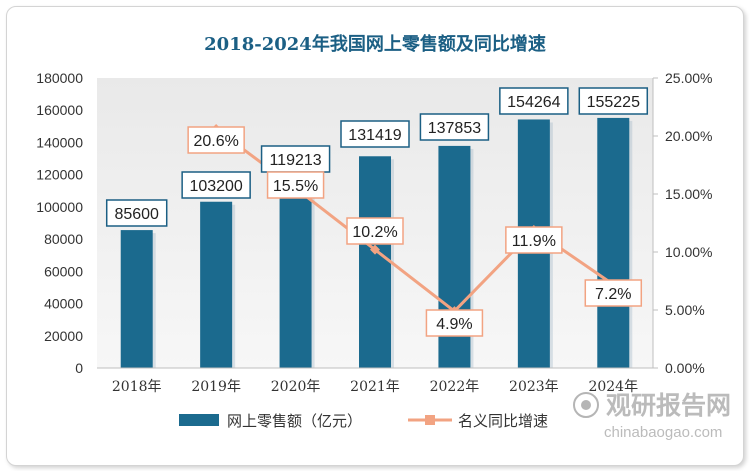  I want to click on bar-value-label-4: 137853, so click(454, 127).